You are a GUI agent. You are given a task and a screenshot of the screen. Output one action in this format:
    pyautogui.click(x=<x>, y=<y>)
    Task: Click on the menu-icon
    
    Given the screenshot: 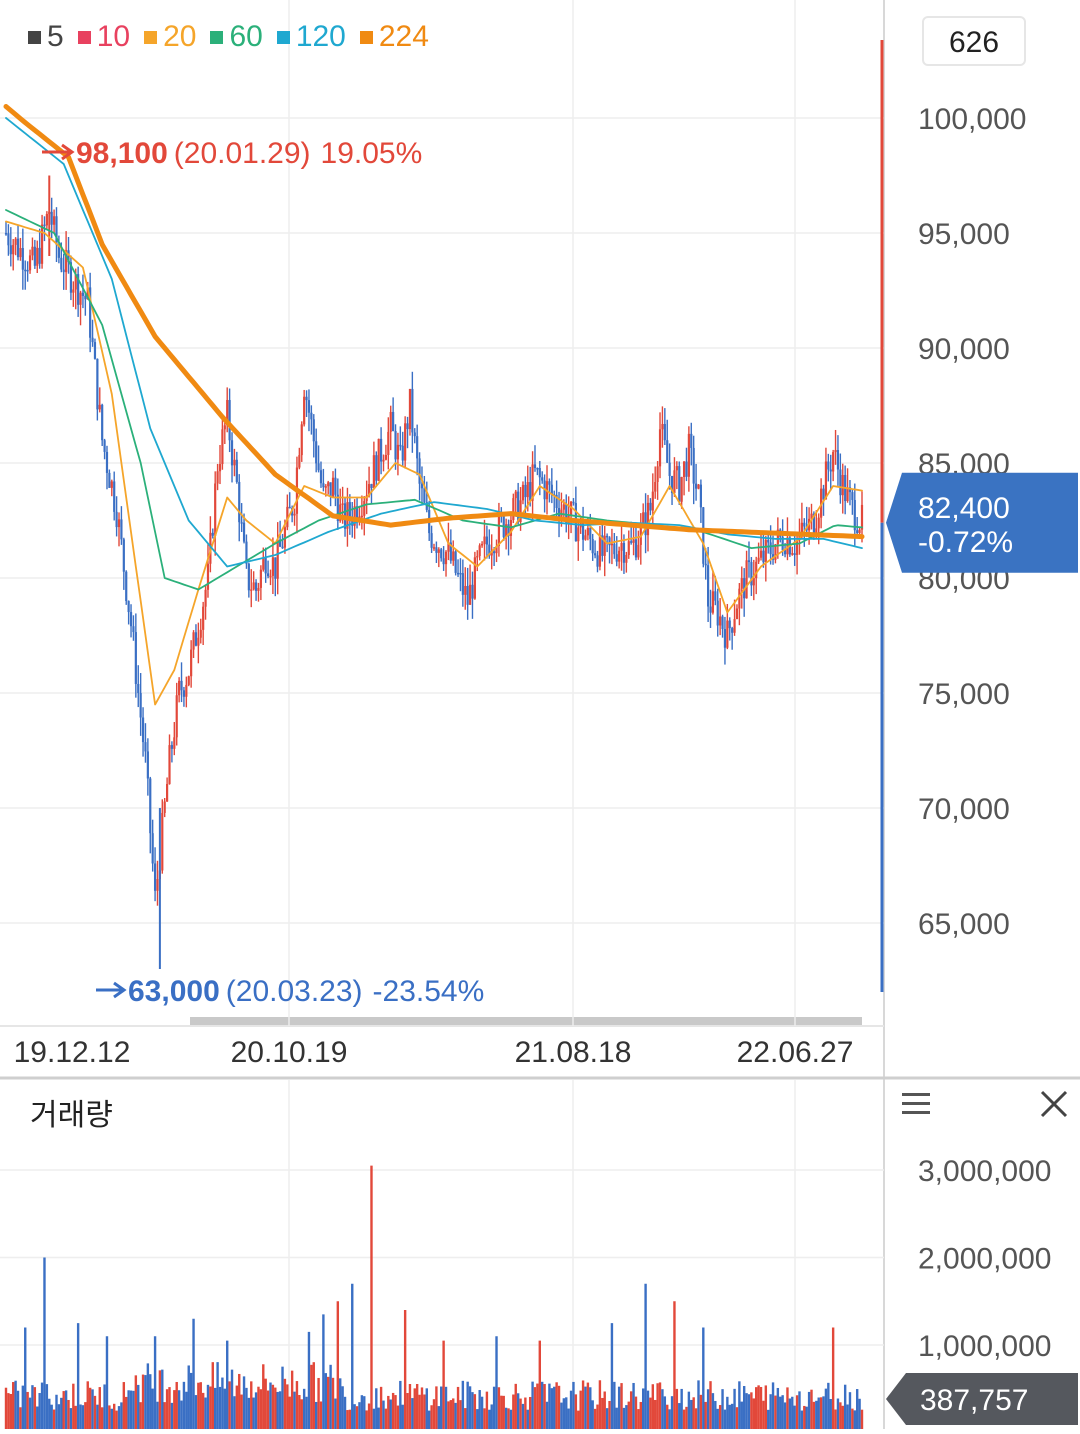 What is the action you would take?
    pyautogui.click(x=916, y=1104)
    